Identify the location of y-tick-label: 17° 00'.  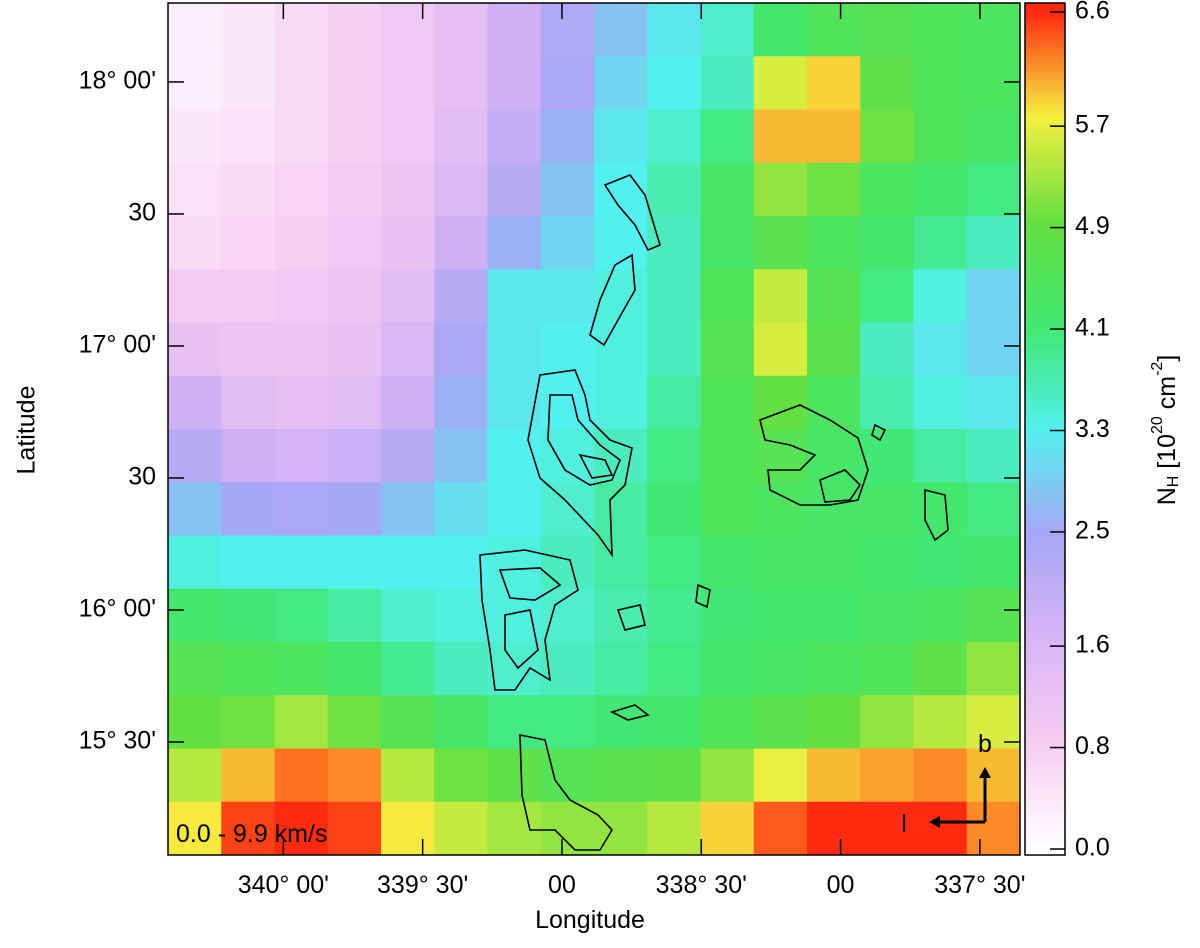
(117, 345).